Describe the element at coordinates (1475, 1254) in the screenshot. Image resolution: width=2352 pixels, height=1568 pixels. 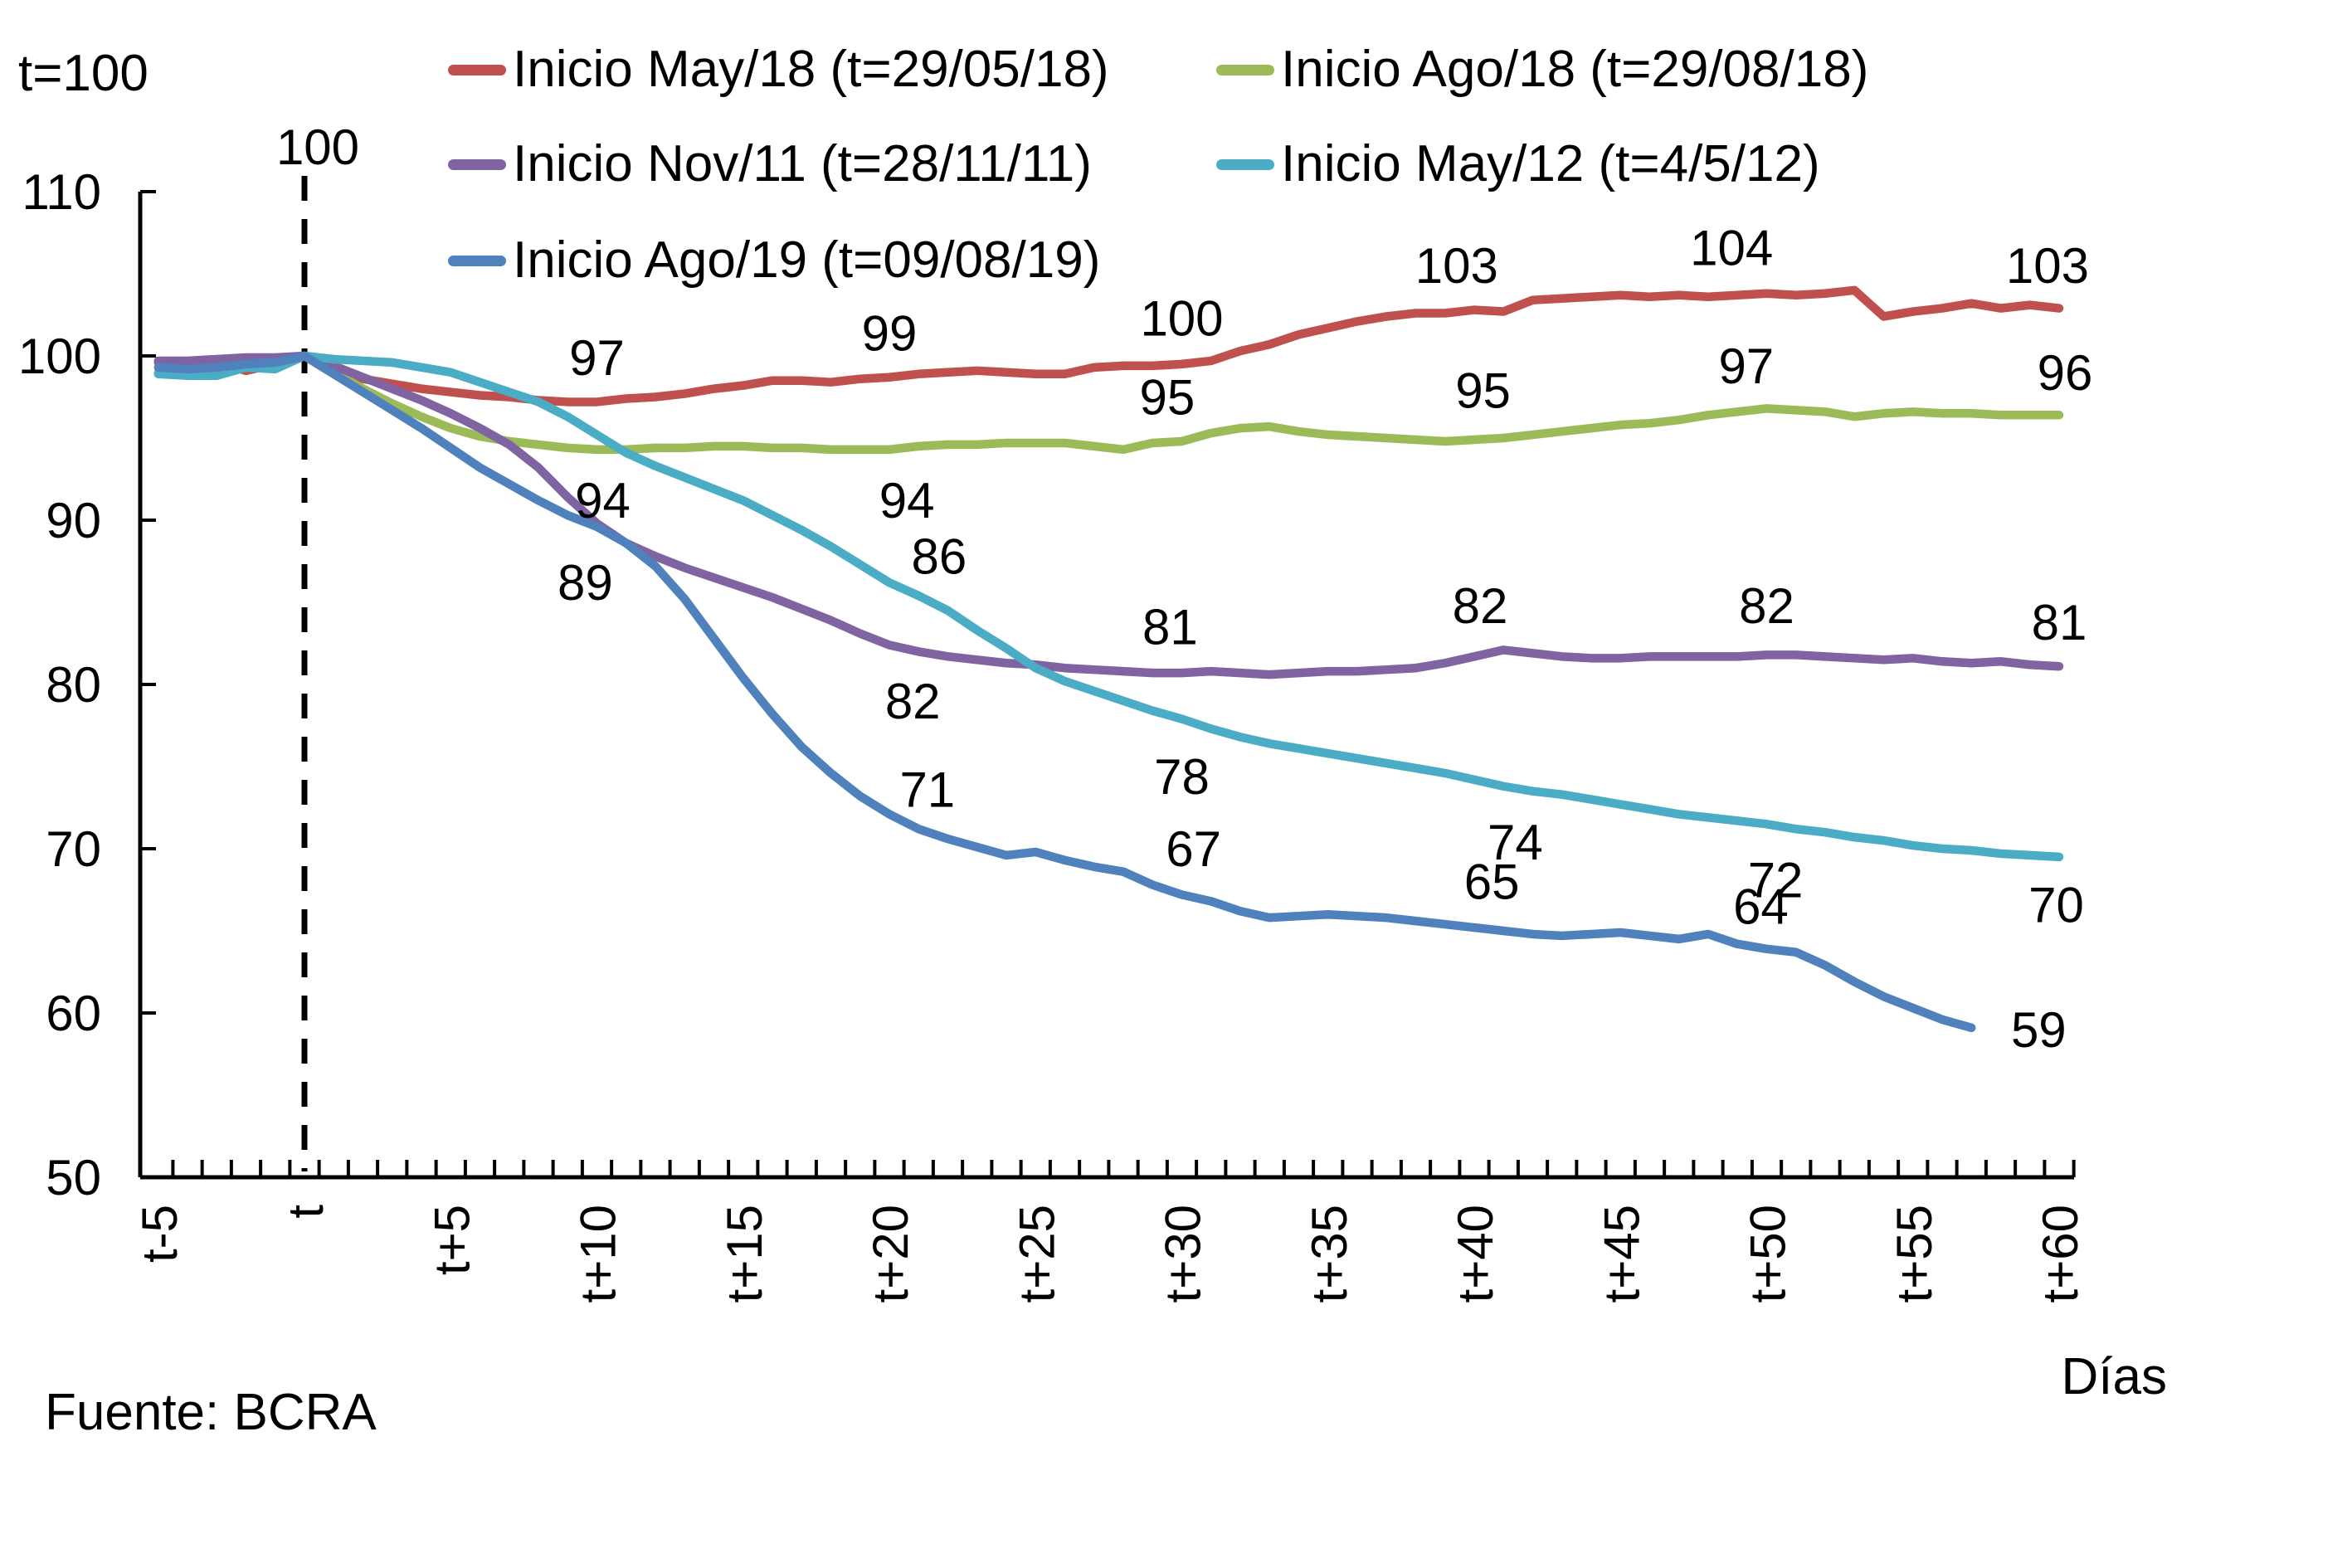
I see `x-tick-label-t+40: t+40` at that location.